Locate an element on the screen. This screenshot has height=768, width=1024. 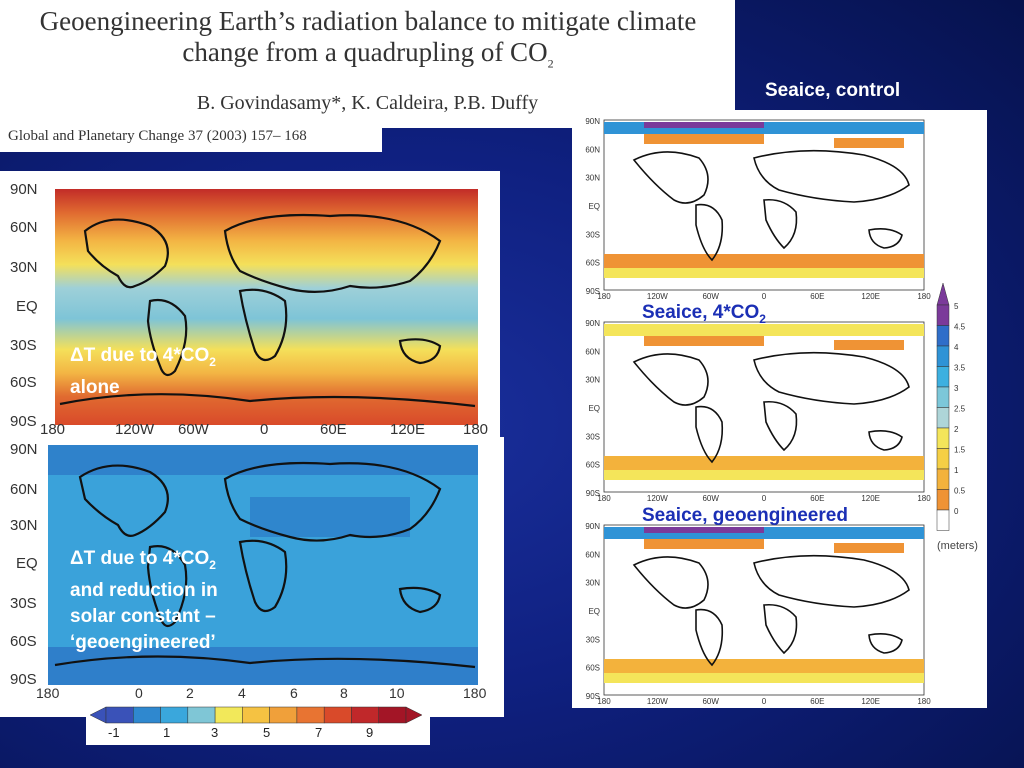
ice-colorbar-label: 0.5 is located at coordinates (960, 491).